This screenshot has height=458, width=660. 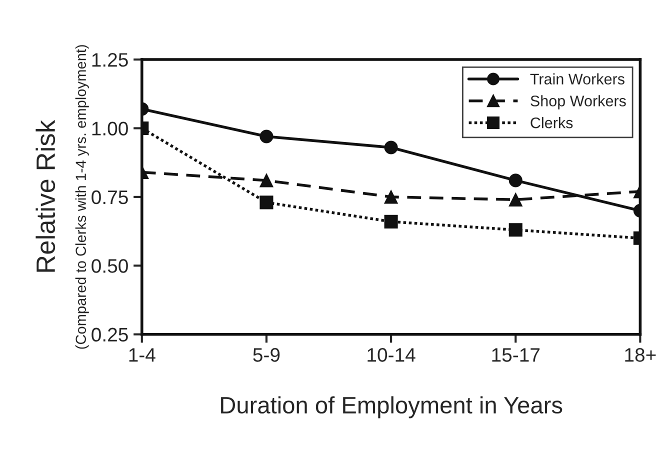 What do you see at coordinates (516, 355) in the screenshot?
I see `x-tick-label: 15-17` at bounding box center [516, 355].